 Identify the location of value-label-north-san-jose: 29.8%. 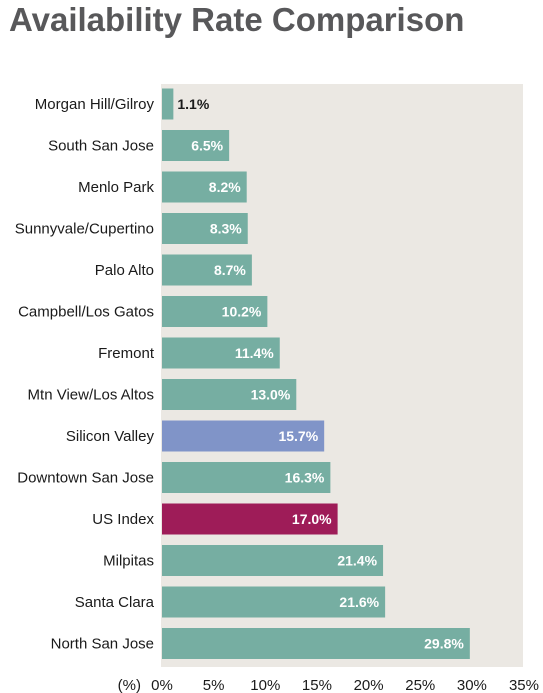
(444, 644).